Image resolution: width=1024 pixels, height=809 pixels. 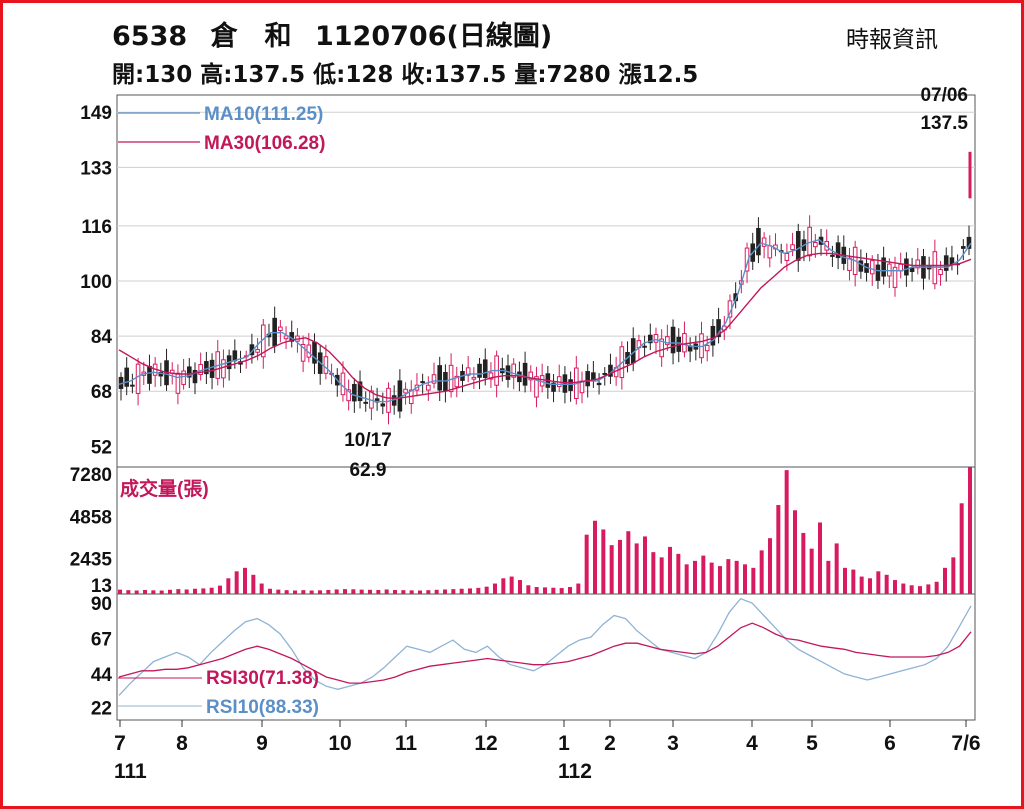 What do you see at coordinates (150, 36) in the screenshot?
I see `stock-code: 6538` at bounding box center [150, 36].